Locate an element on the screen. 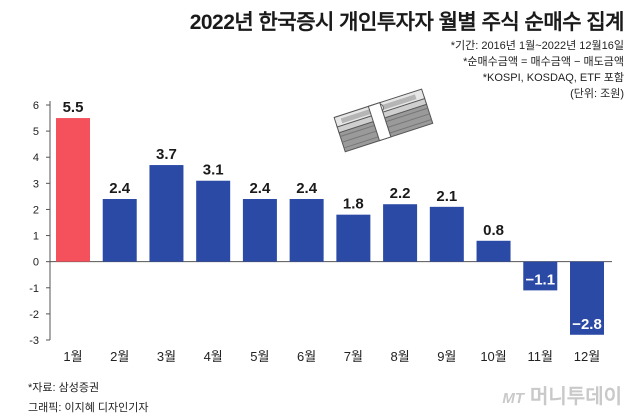 This screenshot has height=419, width=640. note-unit: (단위: 조원) is located at coordinates (597, 94).